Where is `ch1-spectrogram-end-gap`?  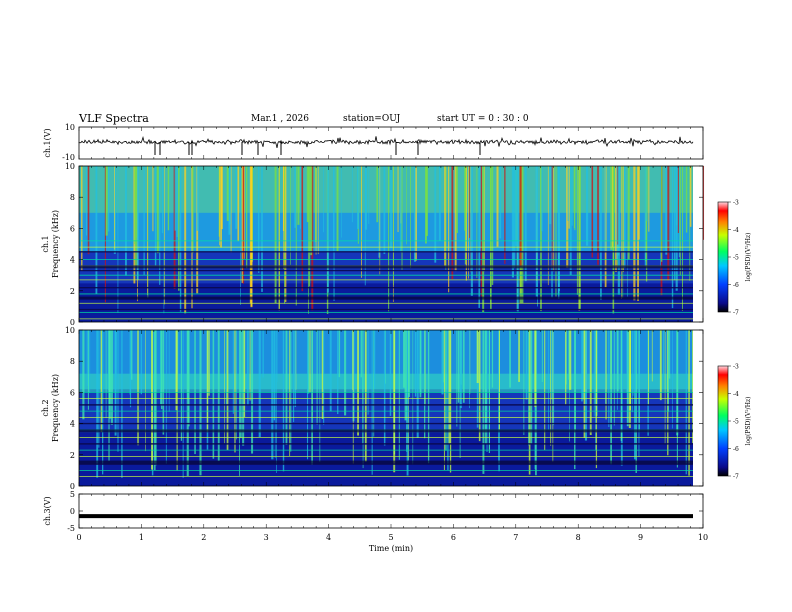 ch1-spectrogram-end-gap is located at coordinates (698, 244).